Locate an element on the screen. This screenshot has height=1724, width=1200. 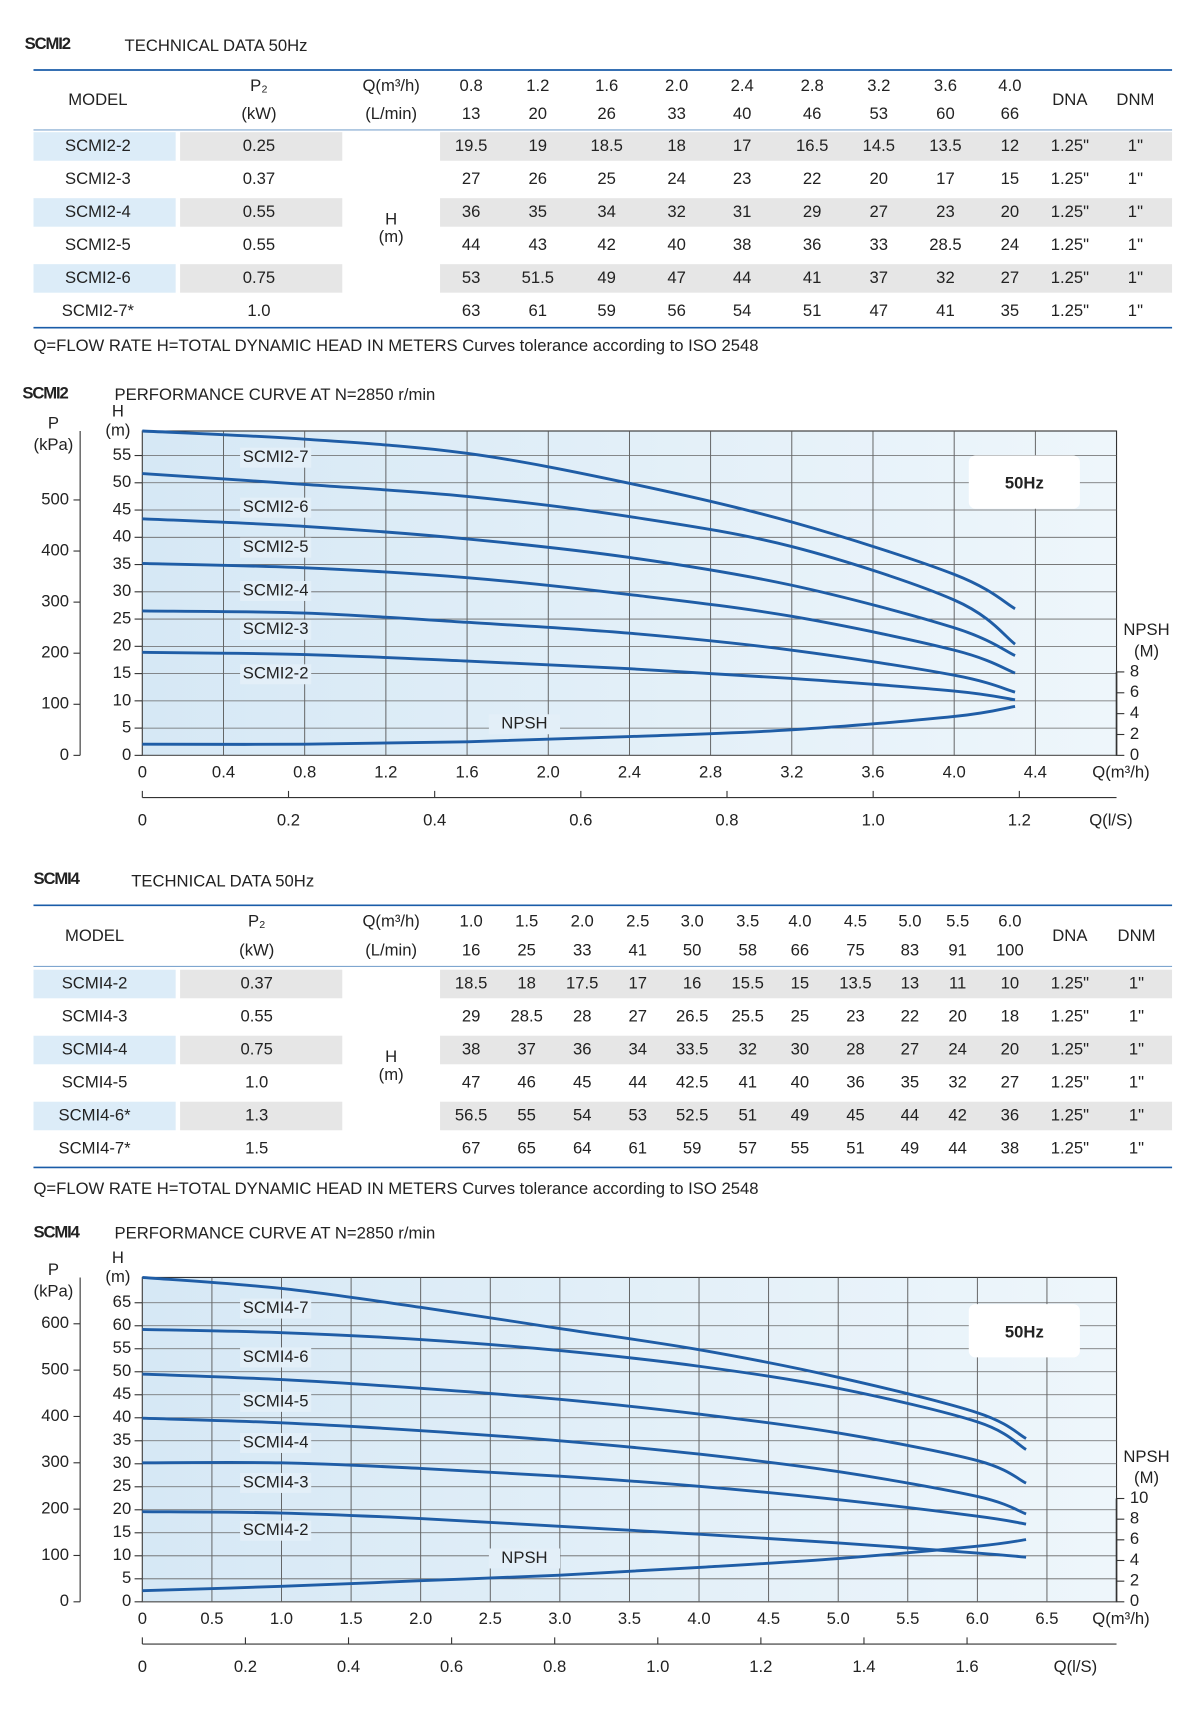
x-tick-label: 3.5 is located at coordinates (629, 1618).